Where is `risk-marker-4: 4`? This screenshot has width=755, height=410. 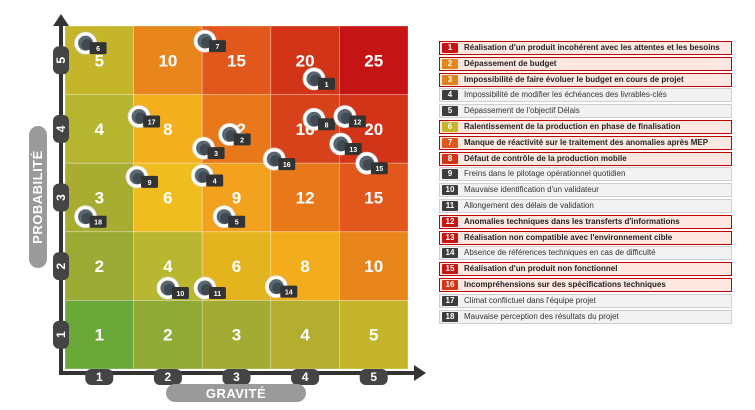 risk-marker-4: 4 is located at coordinates (207, 175).